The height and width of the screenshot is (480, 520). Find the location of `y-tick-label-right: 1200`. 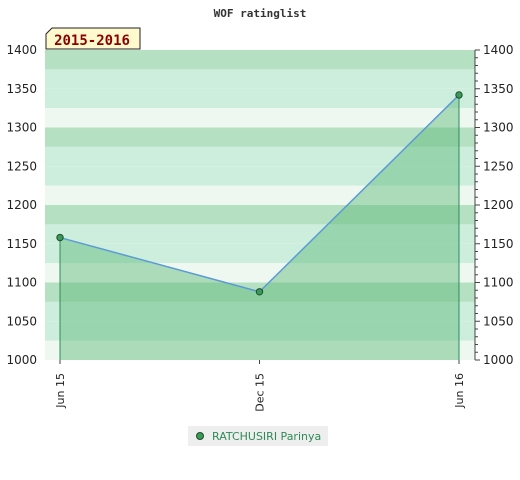

y-tick-label-right: 1200 is located at coordinates (498, 205).